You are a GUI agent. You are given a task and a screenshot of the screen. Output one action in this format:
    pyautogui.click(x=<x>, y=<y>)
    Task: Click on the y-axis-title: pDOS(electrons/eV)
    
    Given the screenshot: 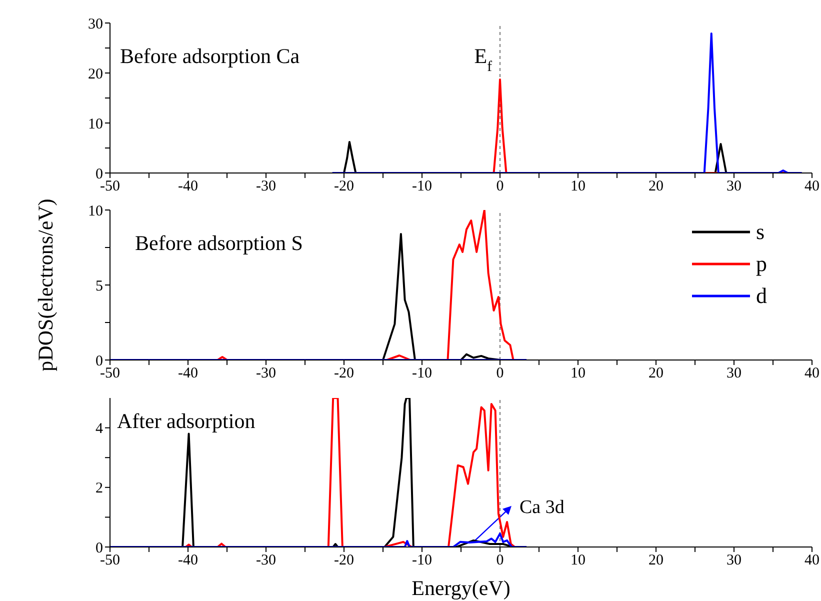 What is the action you would take?
    pyautogui.click(x=45, y=285)
    